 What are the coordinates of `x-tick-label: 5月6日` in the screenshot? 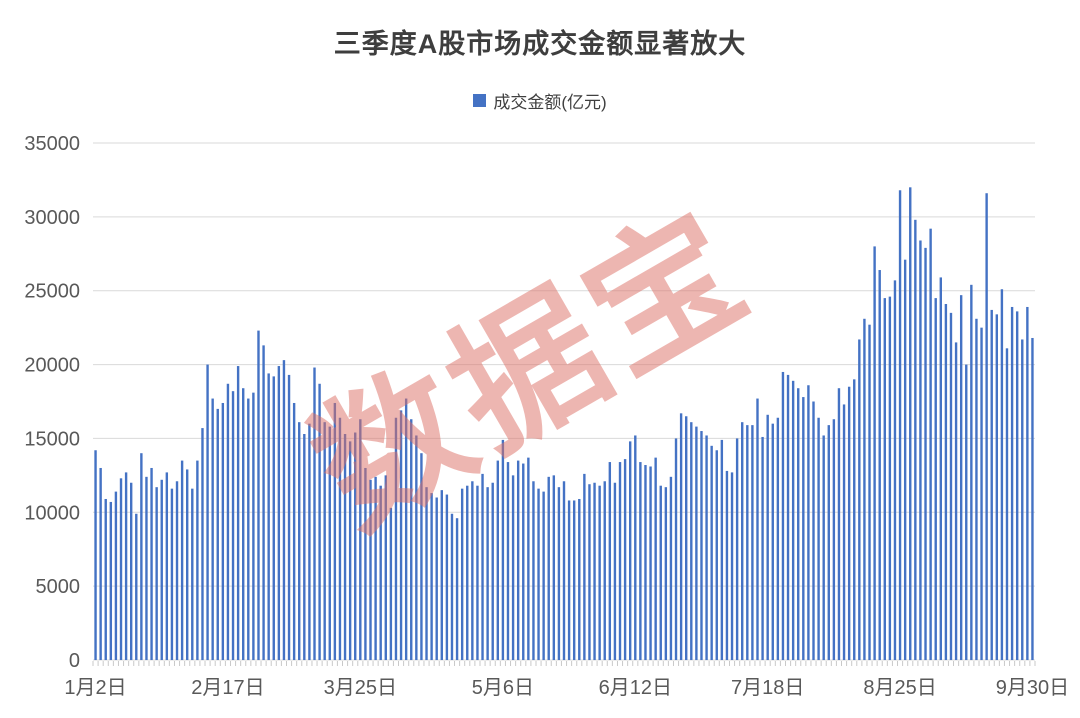 It's located at (503, 688).